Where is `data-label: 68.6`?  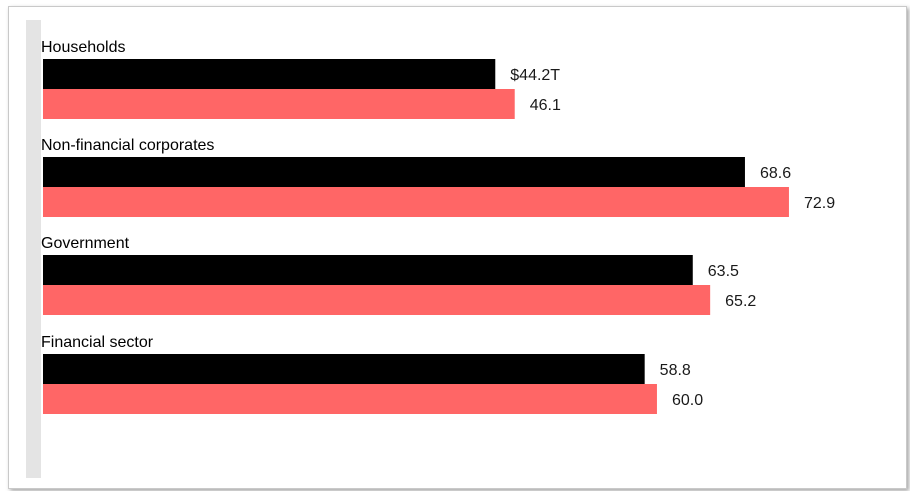 data-label: 68.6 is located at coordinates (775, 173).